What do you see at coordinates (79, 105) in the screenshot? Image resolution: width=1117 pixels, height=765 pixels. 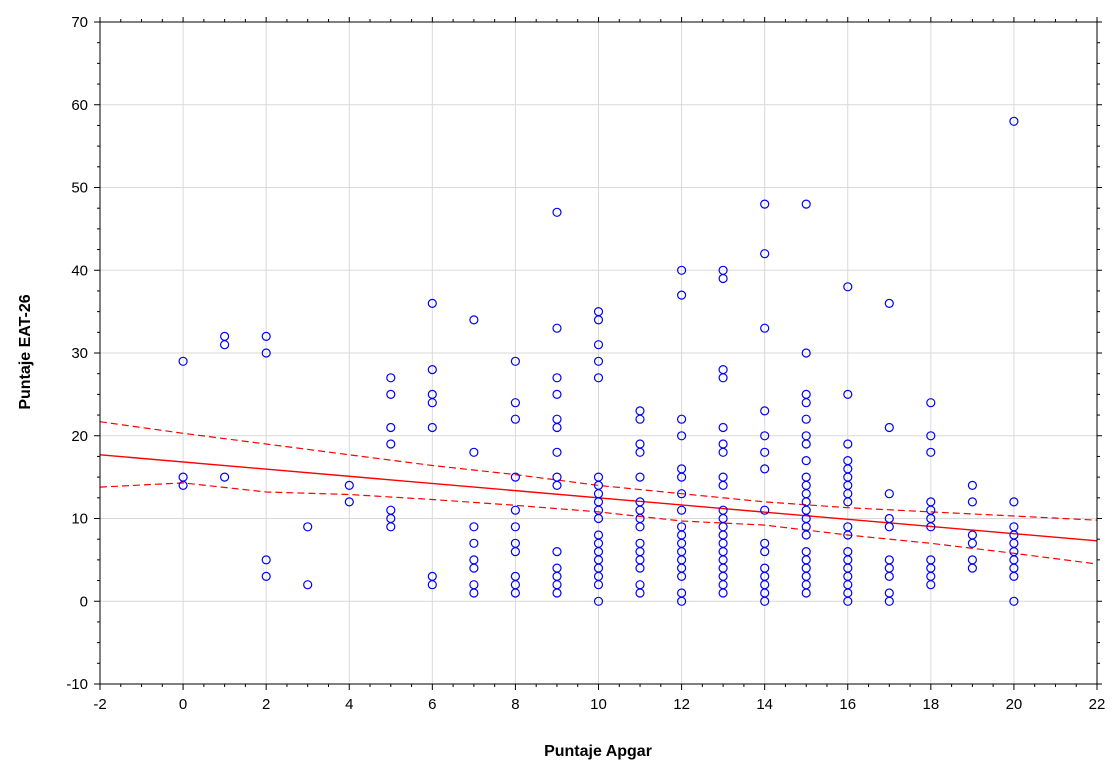 I see `y-tick-label: 60` at bounding box center [79, 105].